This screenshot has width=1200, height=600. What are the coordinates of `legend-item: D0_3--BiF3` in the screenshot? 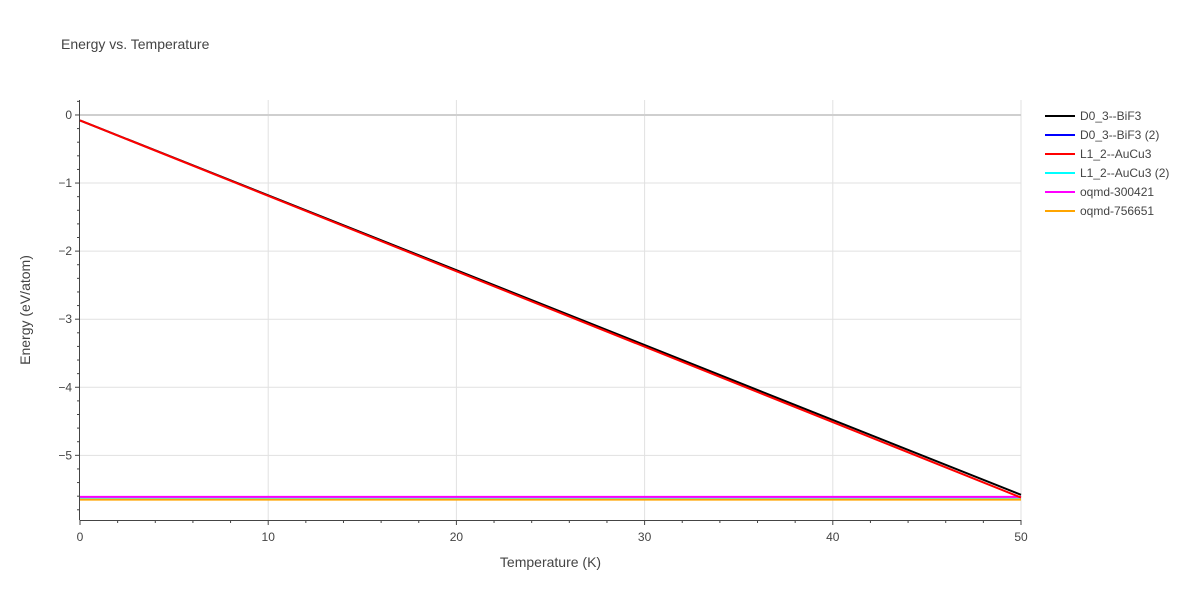 It's located at (1104, 115).